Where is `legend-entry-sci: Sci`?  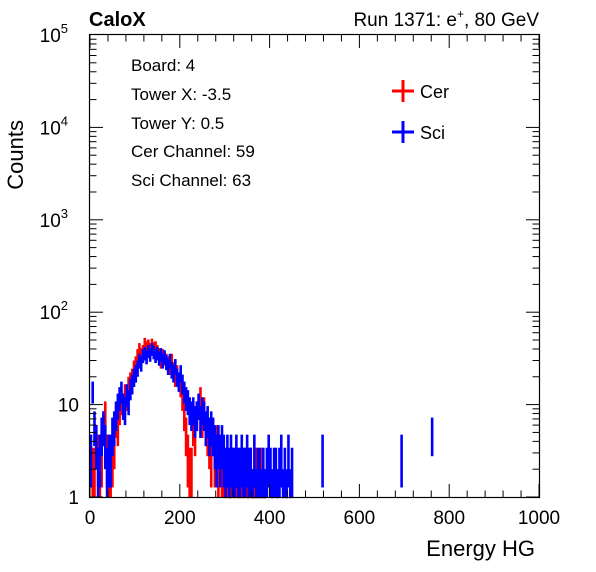 legend-entry-sci: Sci is located at coordinates (418, 132).